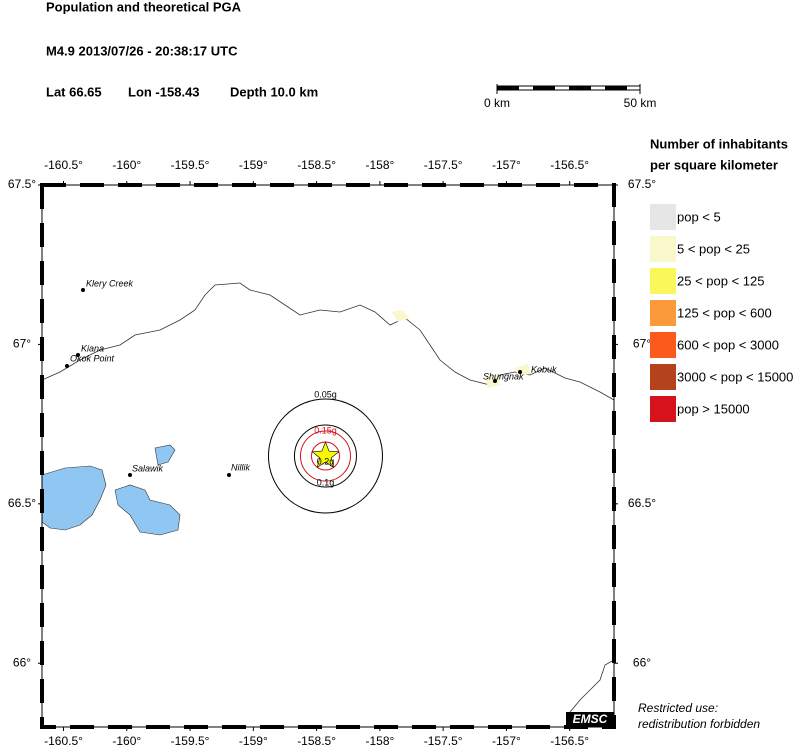 Image resolution: width=809 pixels, height=748 pixels. What do you see at coordinates (724, 312) in the screenshot?
I see `legend-label: 125 < pop < 600` at bounding box center [724, 312].